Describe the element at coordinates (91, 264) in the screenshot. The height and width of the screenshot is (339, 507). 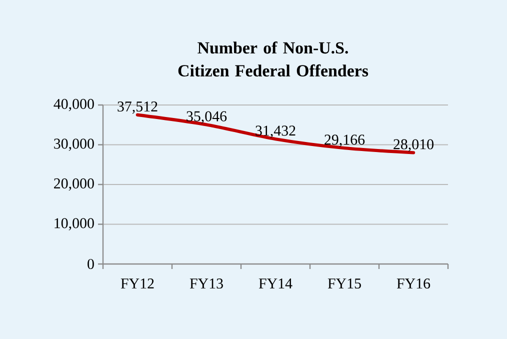
I see `y-tick-label: 0` at that location.